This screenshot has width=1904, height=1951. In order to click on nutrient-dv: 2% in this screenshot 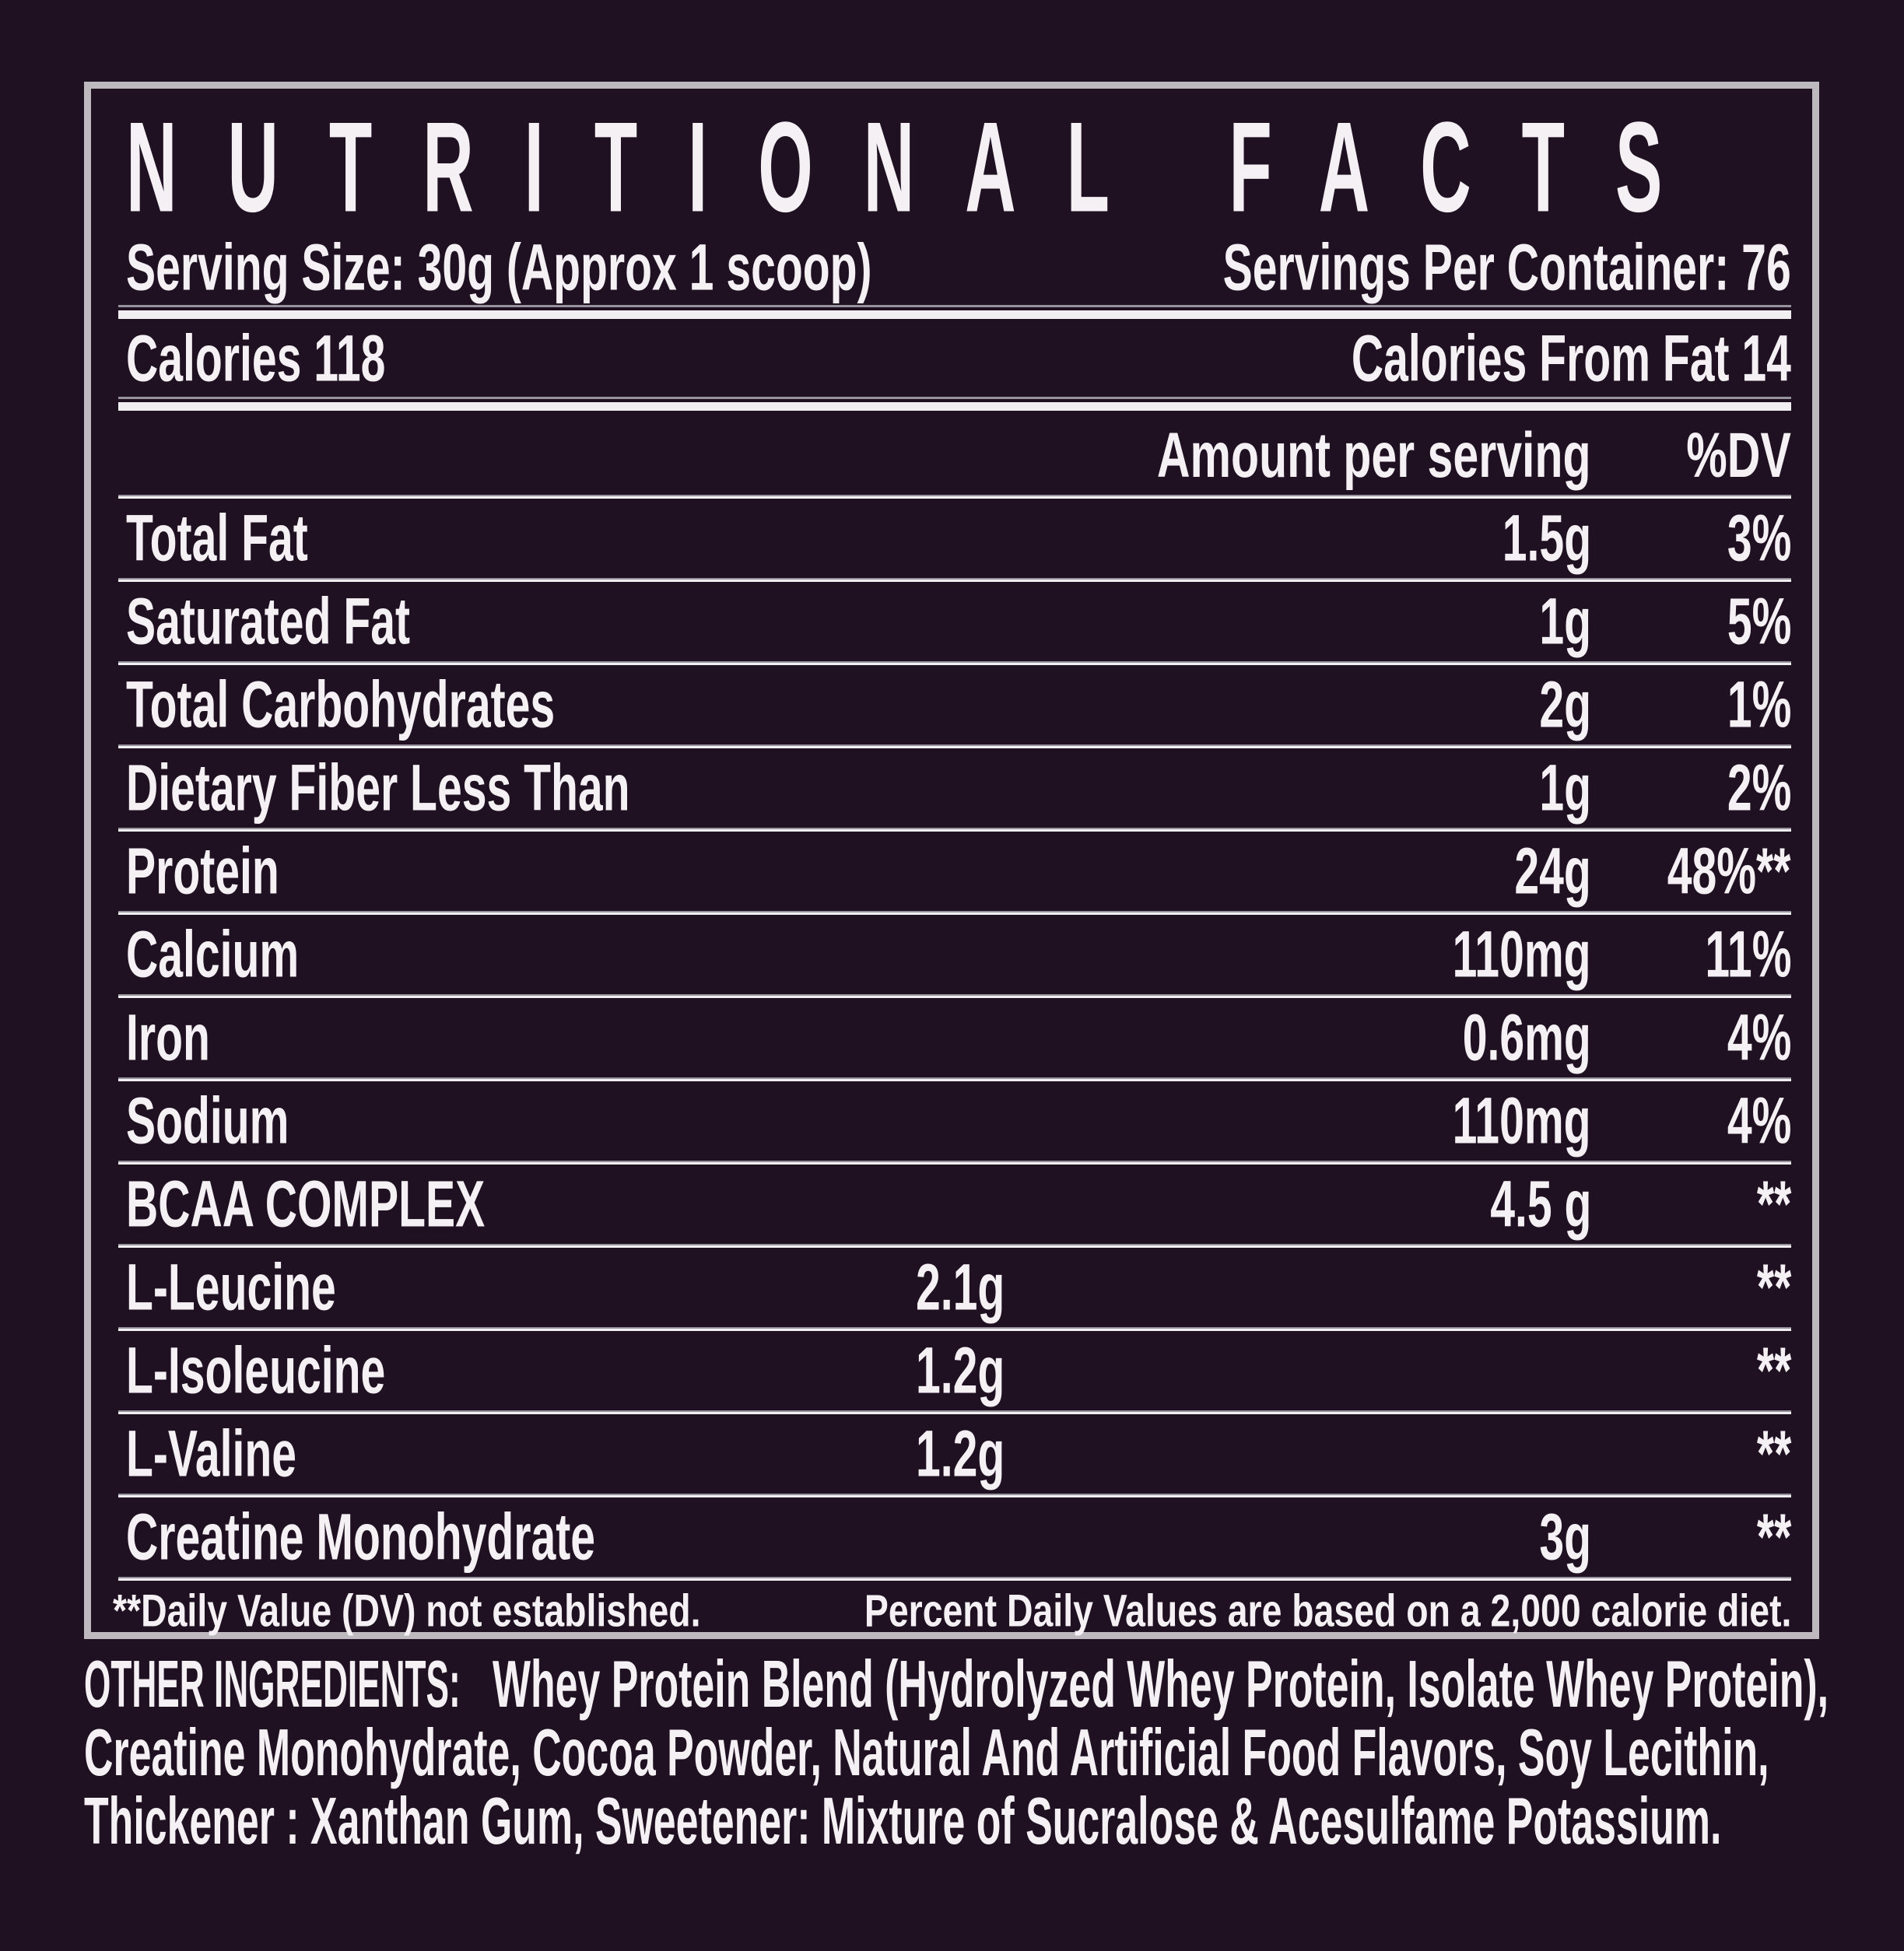, I will do `click(1759, 788)`.